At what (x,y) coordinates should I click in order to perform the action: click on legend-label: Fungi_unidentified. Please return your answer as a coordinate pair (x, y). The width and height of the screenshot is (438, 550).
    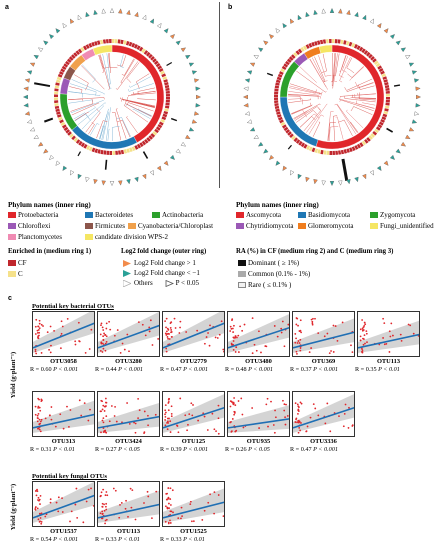
    Looking at the image, I should click on (407, 226).